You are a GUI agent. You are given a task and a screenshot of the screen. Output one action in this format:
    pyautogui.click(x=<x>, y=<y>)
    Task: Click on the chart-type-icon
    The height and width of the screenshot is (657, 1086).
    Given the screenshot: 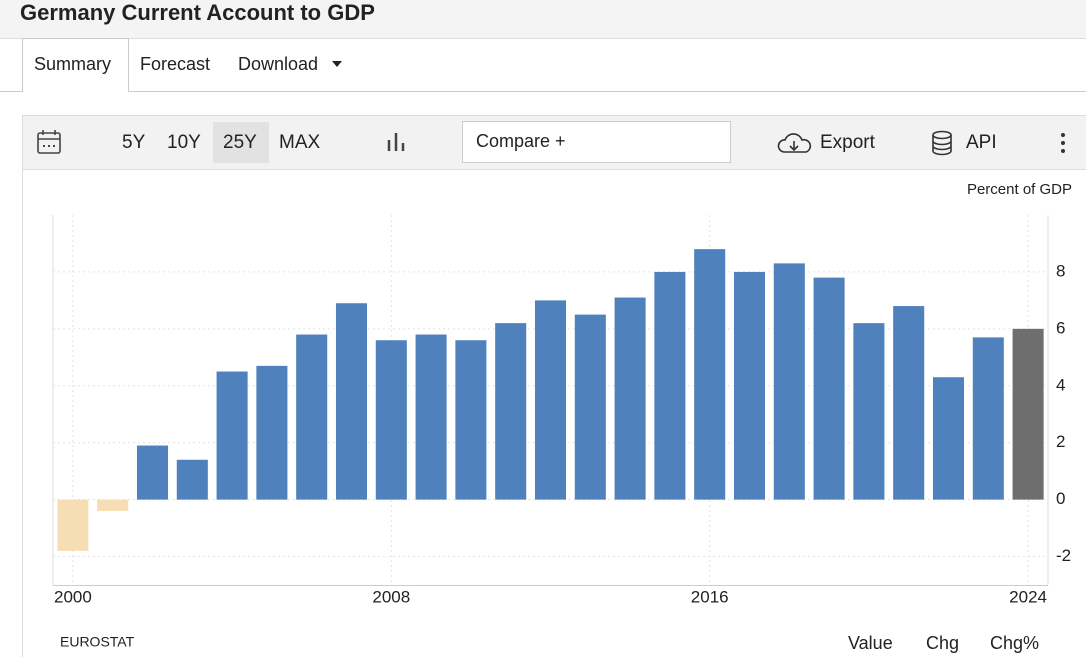 What is the action you would take?
    pyautogui.click(x=396, y=142)
    